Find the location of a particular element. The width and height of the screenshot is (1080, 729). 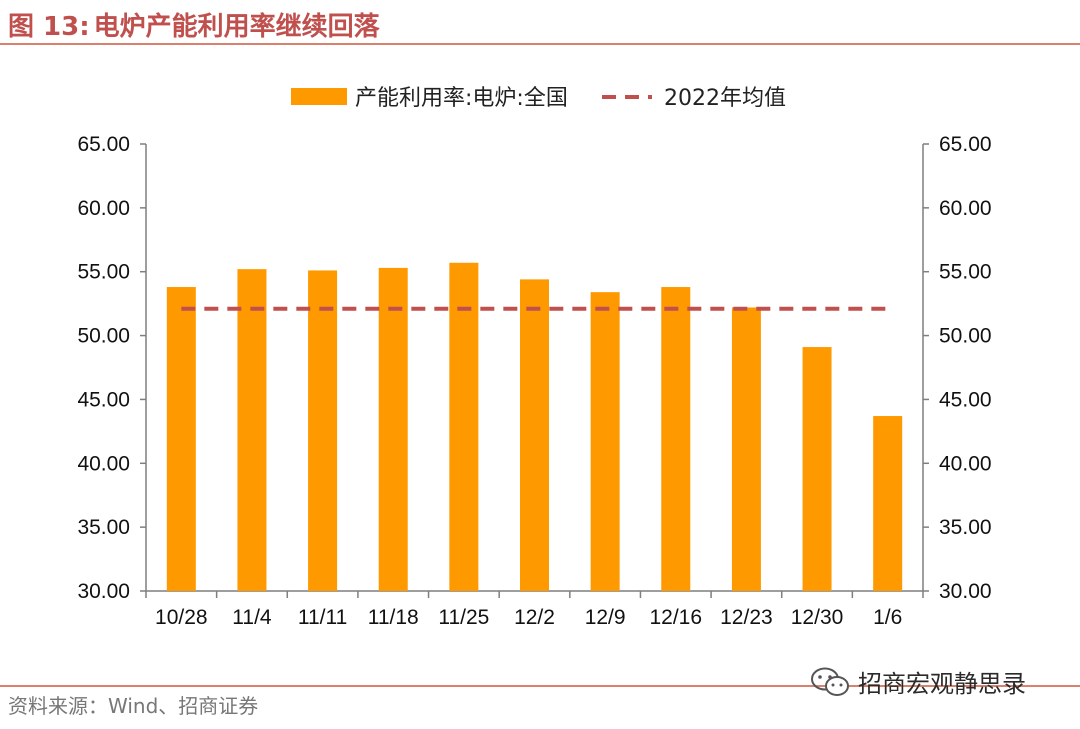

y-tick-label-left: 35.00 is located at coordinates (103, 527).